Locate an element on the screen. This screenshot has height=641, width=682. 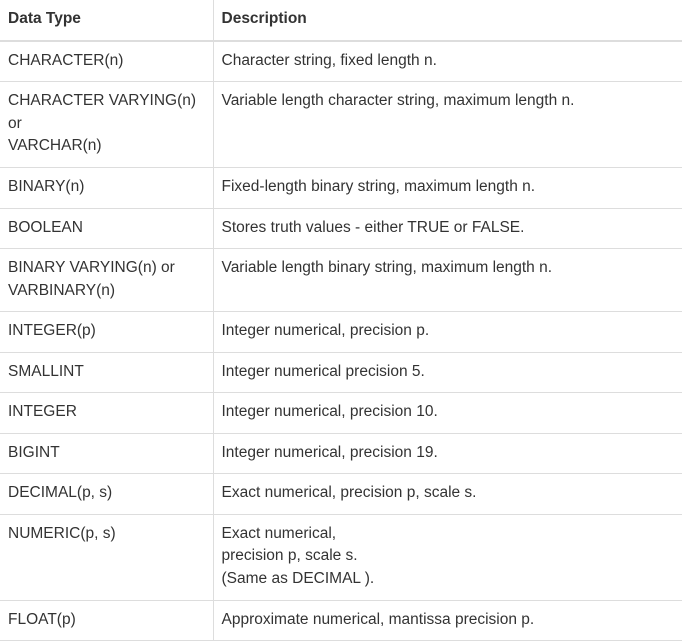
type-text: CHARACTER VARYING(n) is located at coordinates (102, 100).